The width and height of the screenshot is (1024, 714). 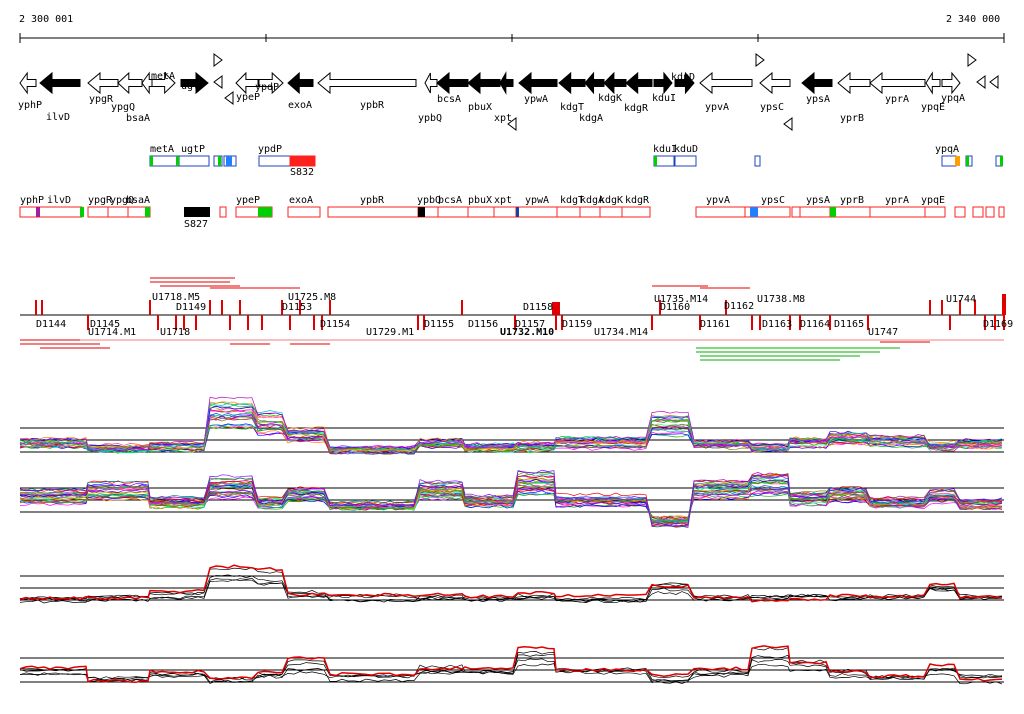 I want to click on segment-label: U1735.M14, so click(x=681, y=299).